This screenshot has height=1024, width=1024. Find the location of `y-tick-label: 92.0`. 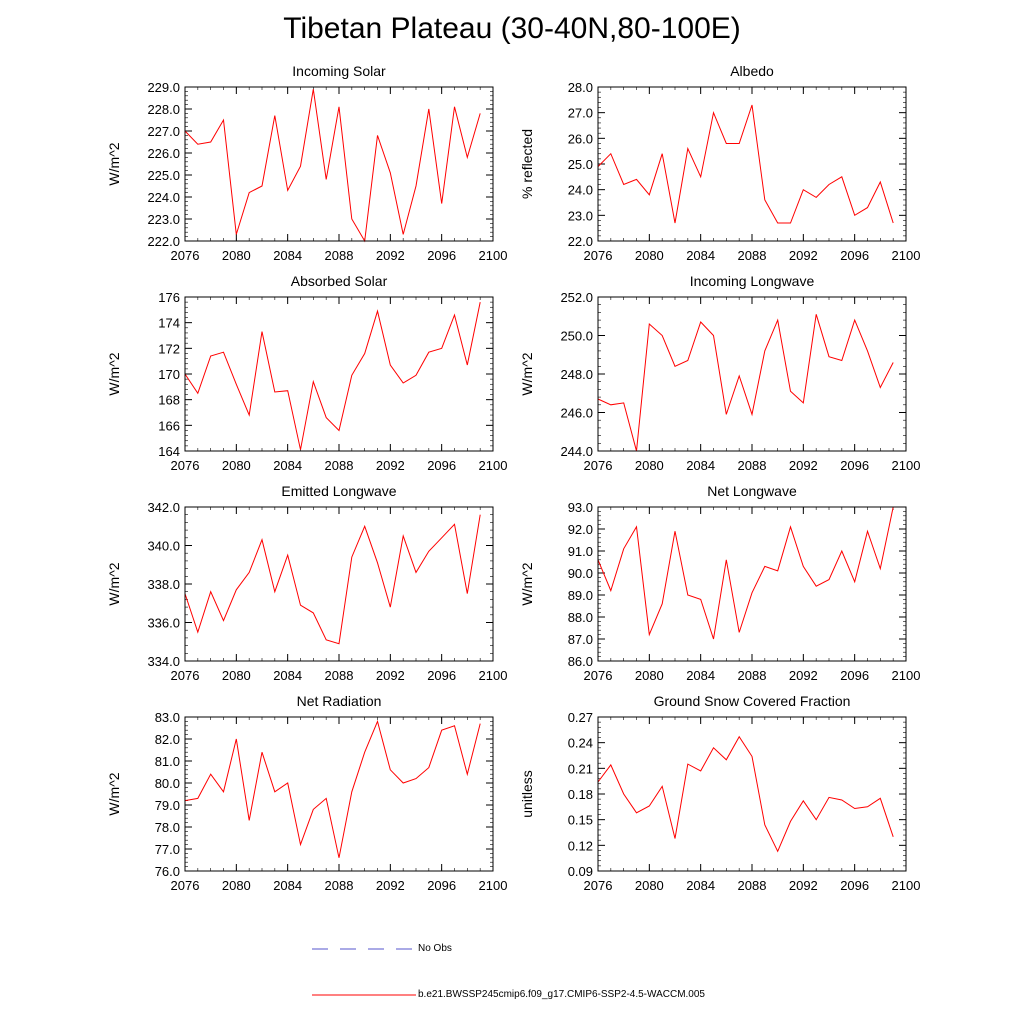

y-tick-label: 92.0 is located at coordinates (580, 529).